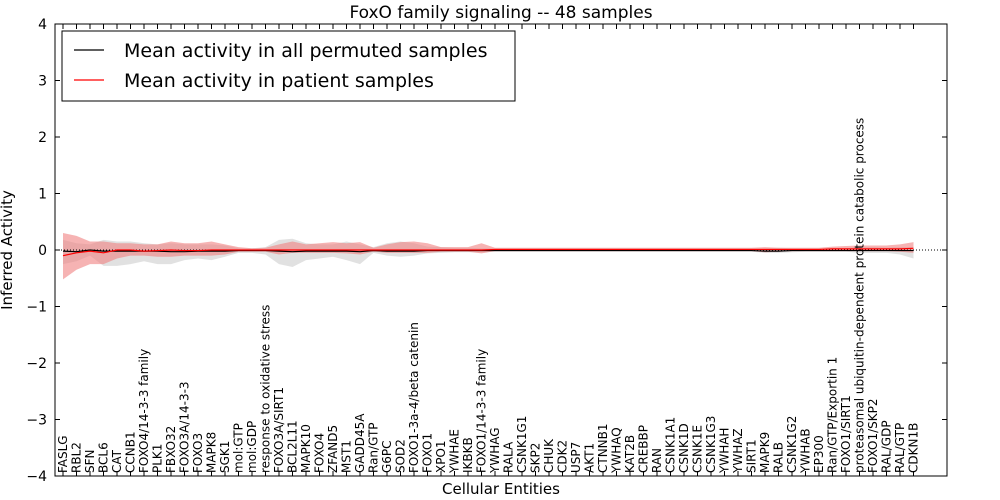 This screenshot has width=1000, height=500. I want to click on category-label: CREBBP, so click(644, 449).